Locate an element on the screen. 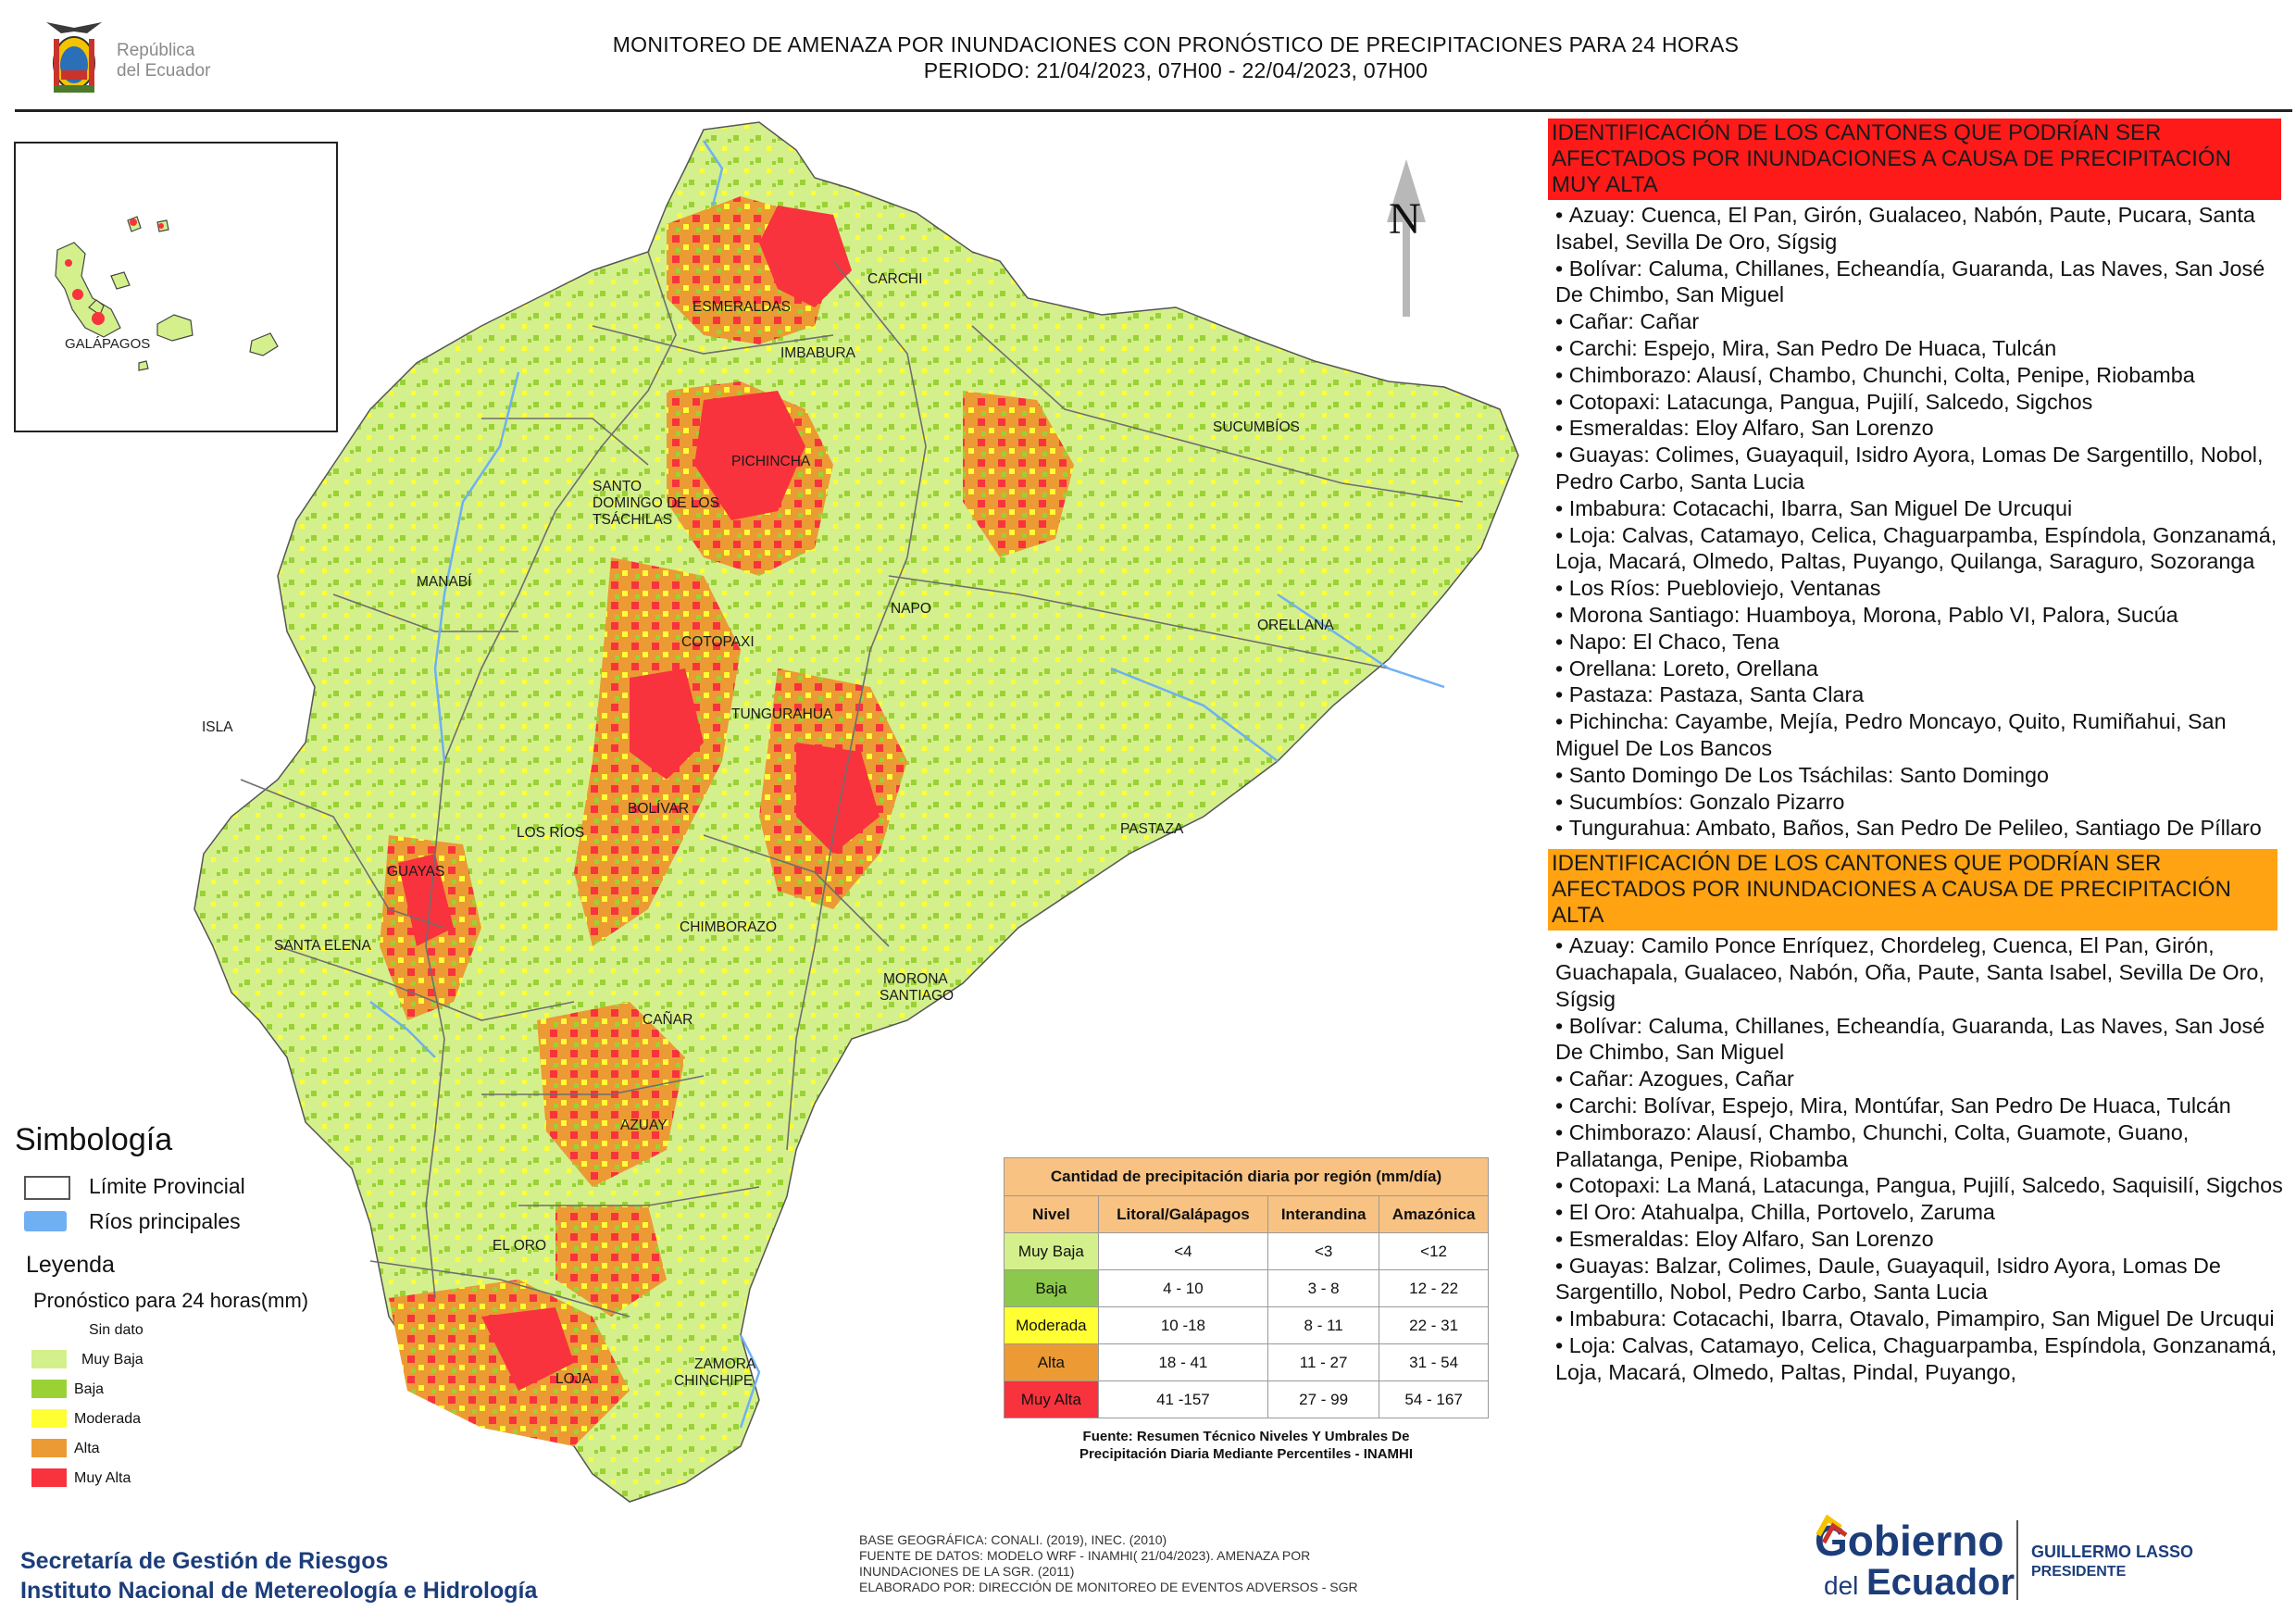 The height and width of the screenshot is (1624, 2296). galapagos-label: GALÁPAGOS is located at coordinates (107, 344).